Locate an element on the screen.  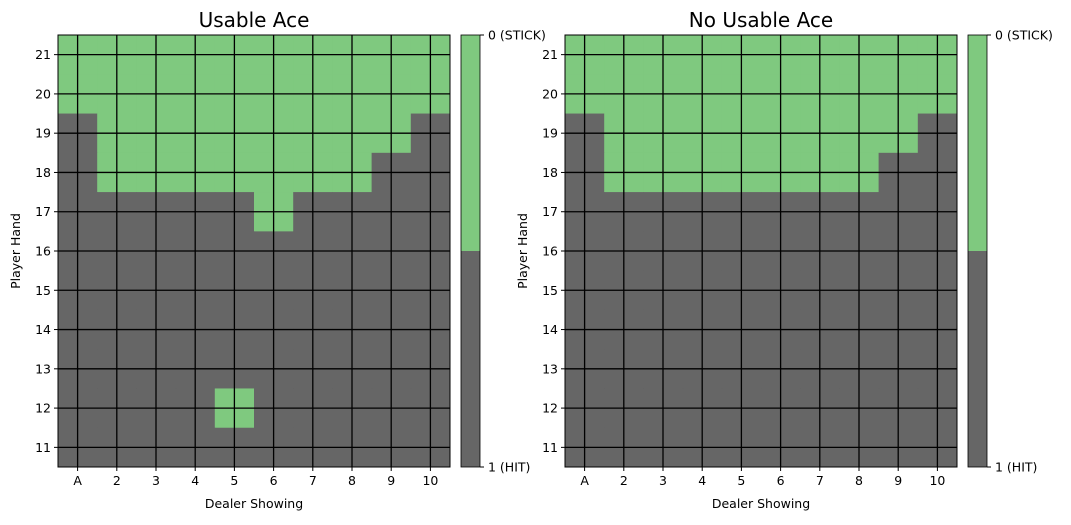
chart-title: Usable Ace is located at coordinates (254, 20).